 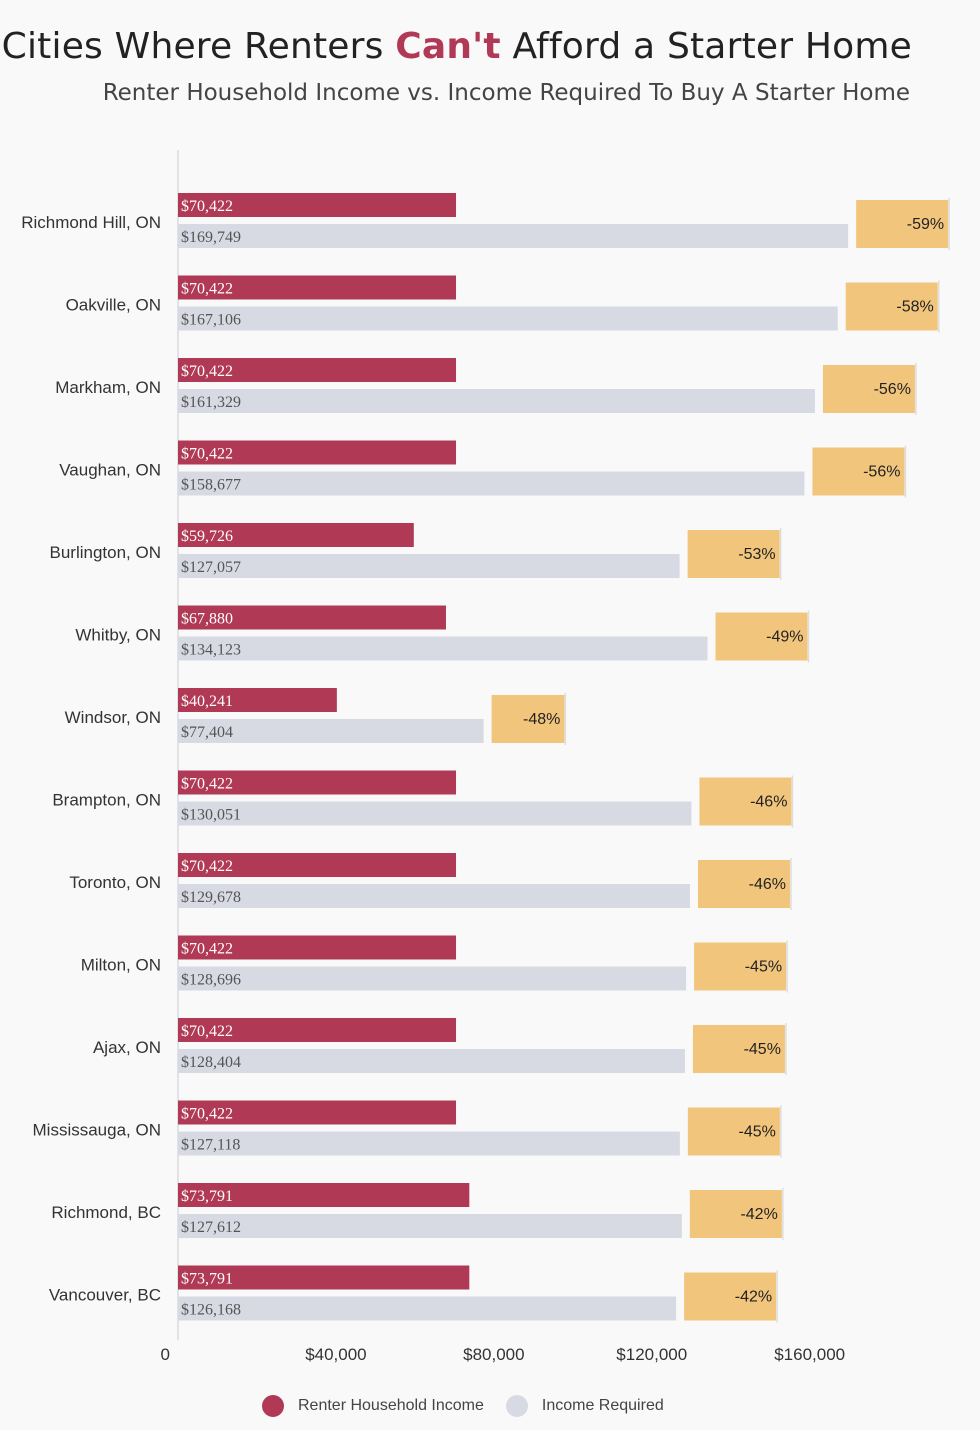 I want to click on bar-income-label: $73,791, so click(x=207, y=1196).